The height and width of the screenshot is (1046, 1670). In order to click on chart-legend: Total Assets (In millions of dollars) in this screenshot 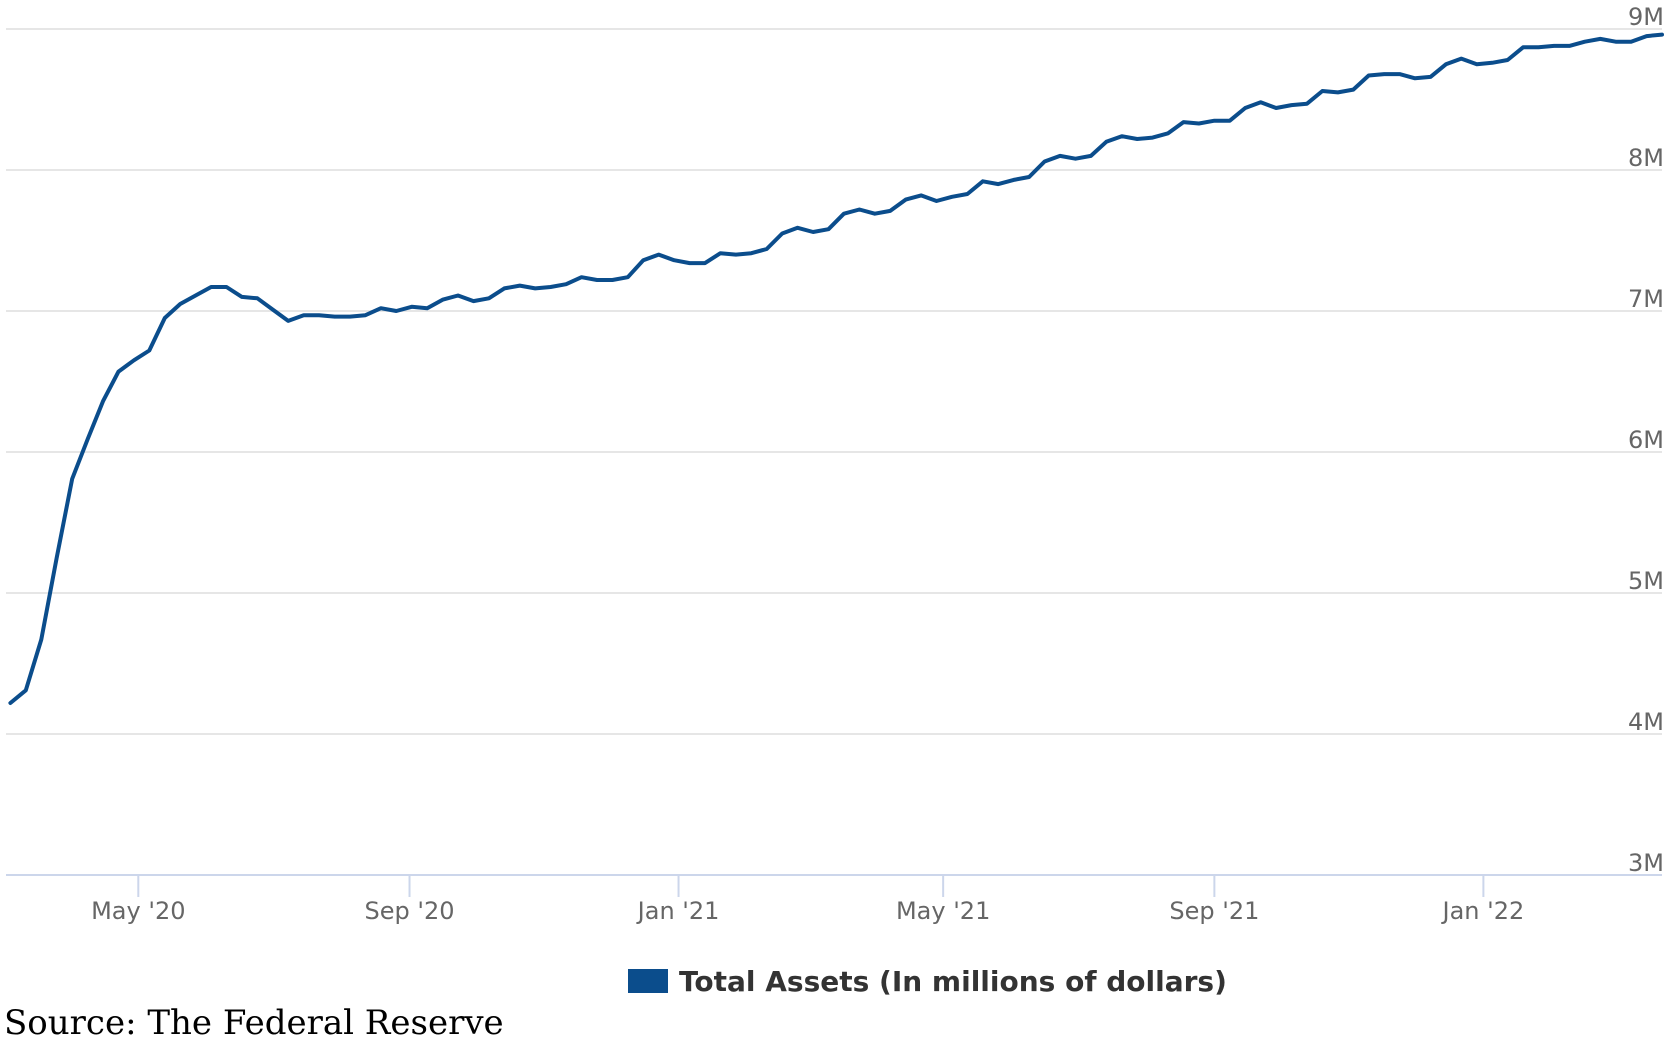, I will do `click(927, 981)`.